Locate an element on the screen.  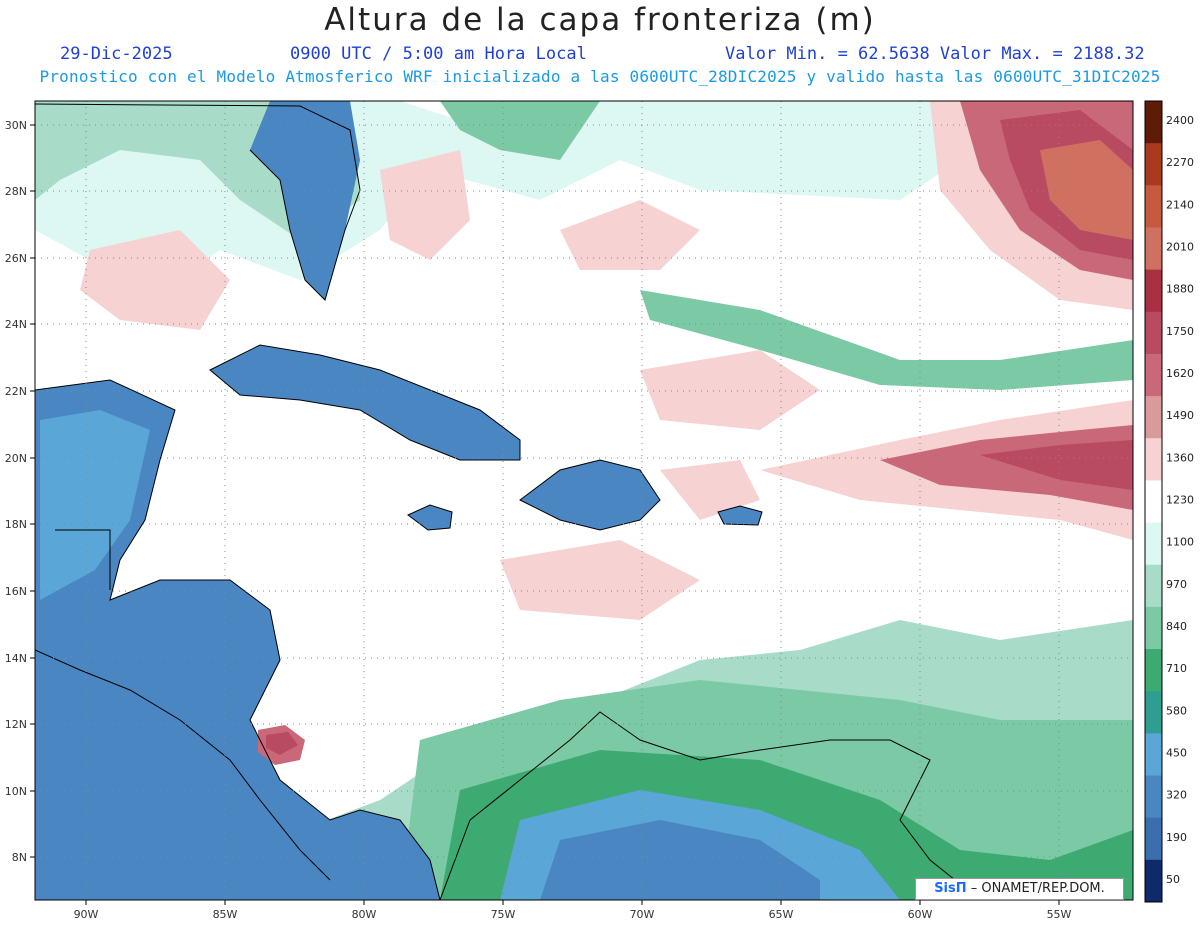
map-title: Altura de la capa fronteriza (m) is located at coordinates (600, 20).